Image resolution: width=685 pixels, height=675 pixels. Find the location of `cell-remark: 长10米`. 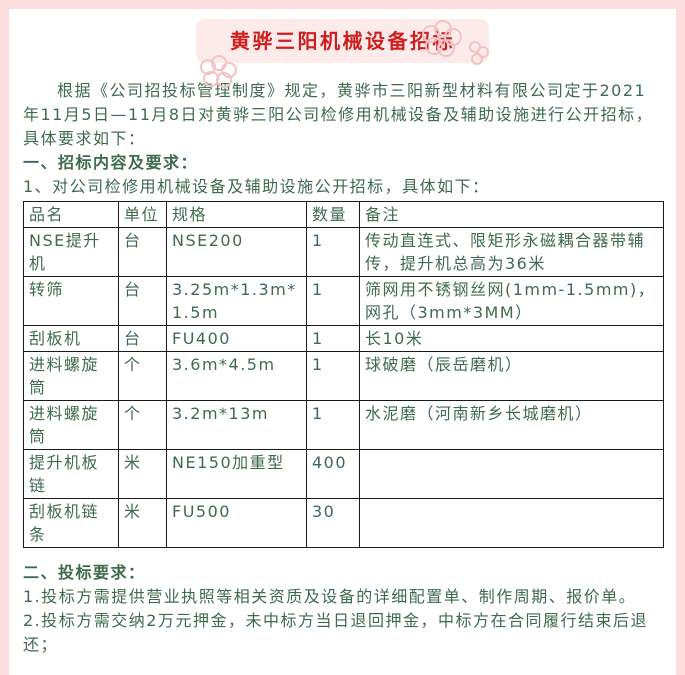

cell-remark: 长10米 is located at coordinates (511, 338).